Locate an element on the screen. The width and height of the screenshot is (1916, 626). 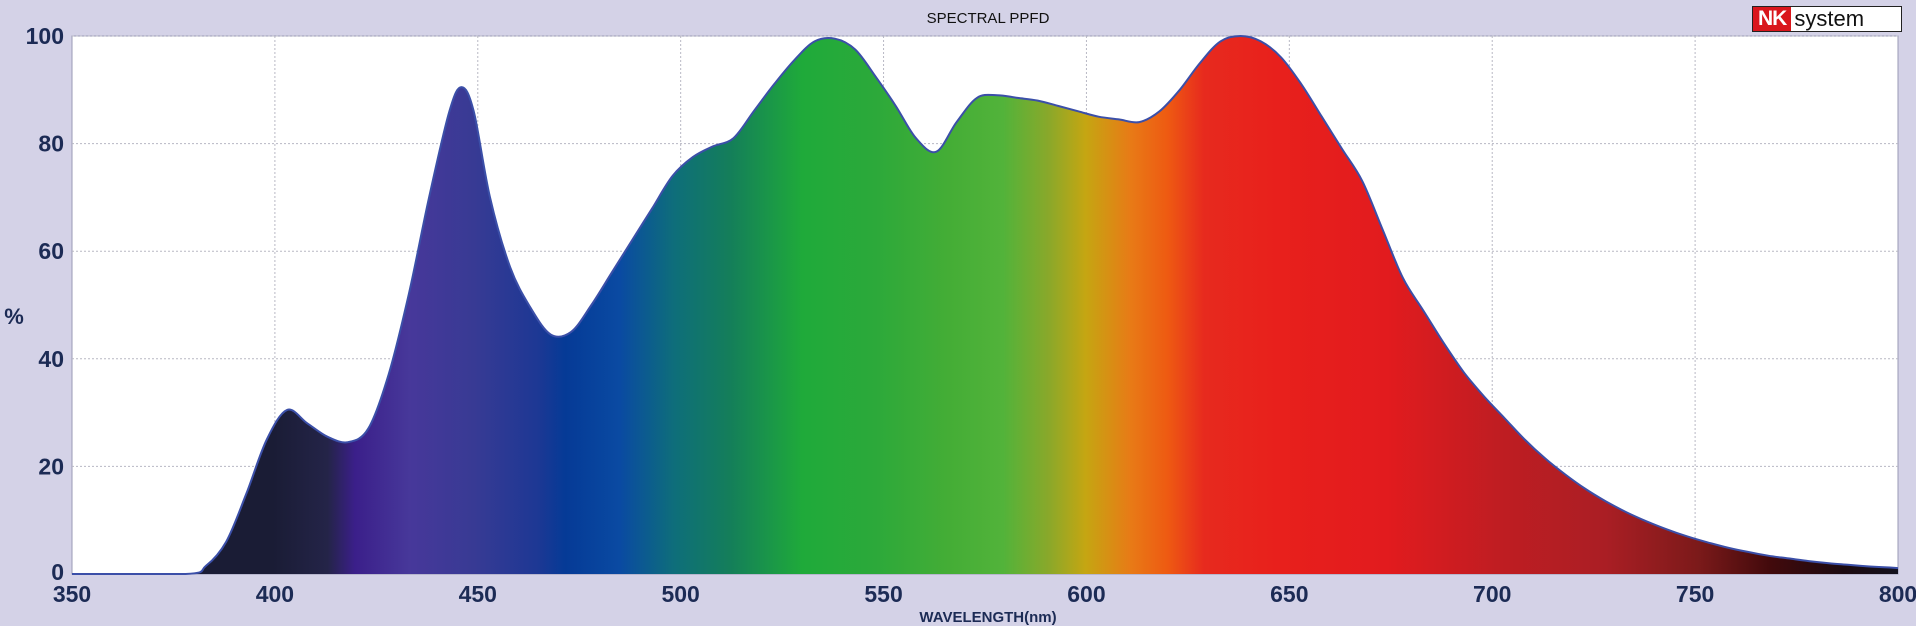
x-tick-label: 350 is located at coordinates (72, 594).